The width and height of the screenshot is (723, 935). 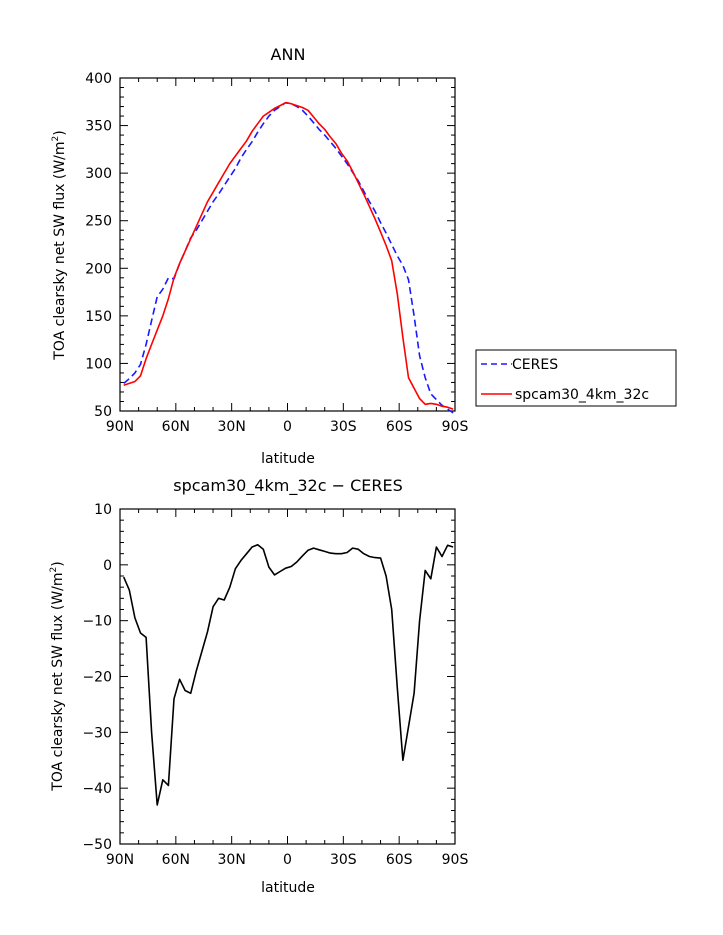 What do you see at coordinates (98, 127) in the screenshot?
I see `y-tick-label: 350` at bounding box center [98, 127].